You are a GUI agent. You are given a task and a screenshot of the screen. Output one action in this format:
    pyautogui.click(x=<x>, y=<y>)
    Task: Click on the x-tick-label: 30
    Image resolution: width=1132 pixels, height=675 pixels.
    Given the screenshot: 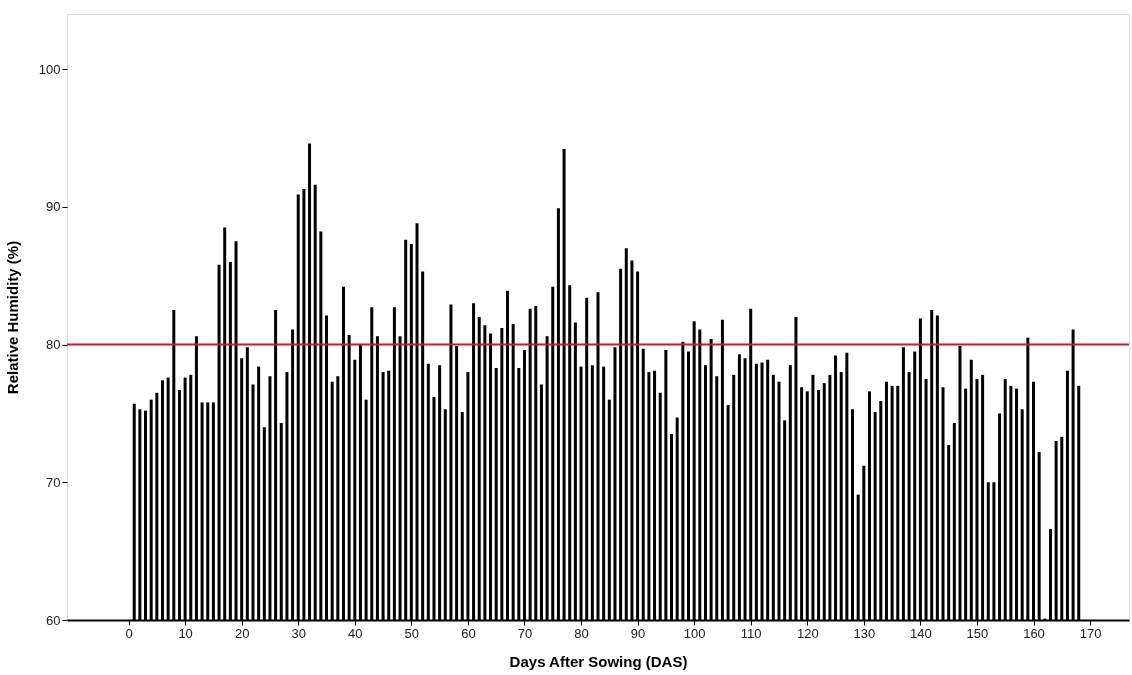 What is the action you would take?
    pyautogui.click(x=298, y=633)
    